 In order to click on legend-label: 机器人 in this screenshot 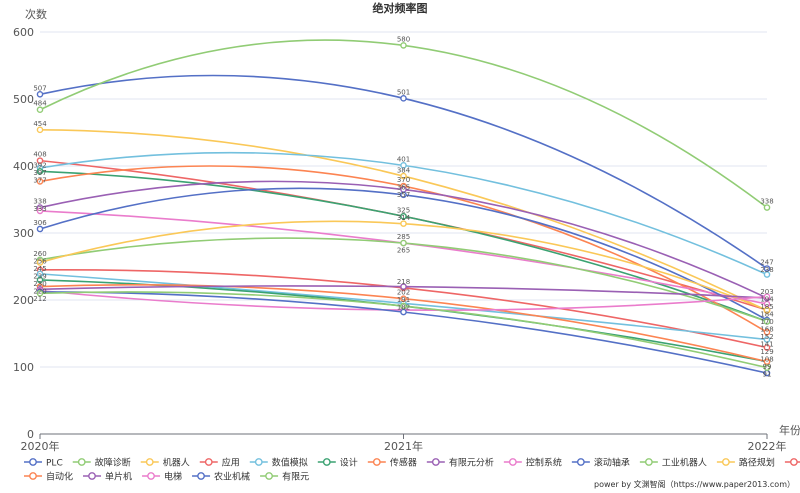, I will do `click(176, 463)`.